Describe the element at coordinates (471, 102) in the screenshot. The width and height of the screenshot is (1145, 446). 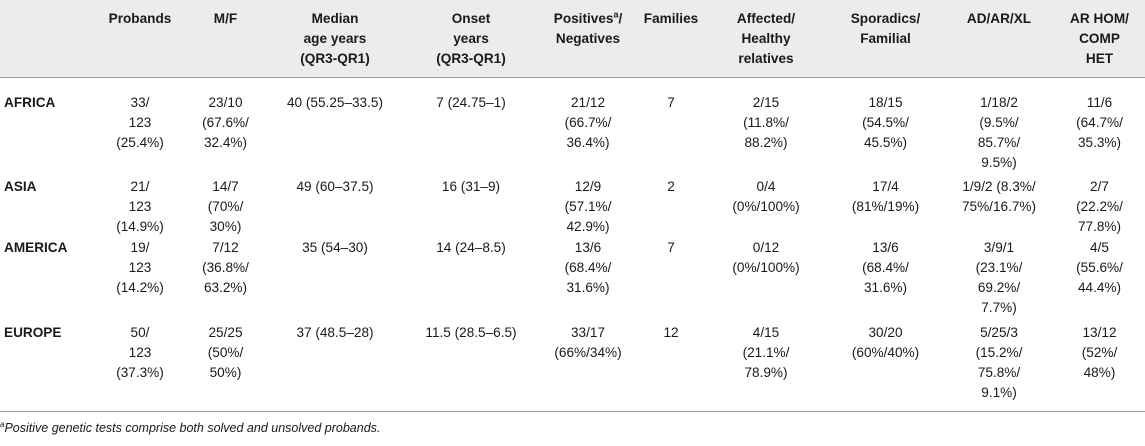
I see `onset-cell: 7 (24.75–1)` at that location.